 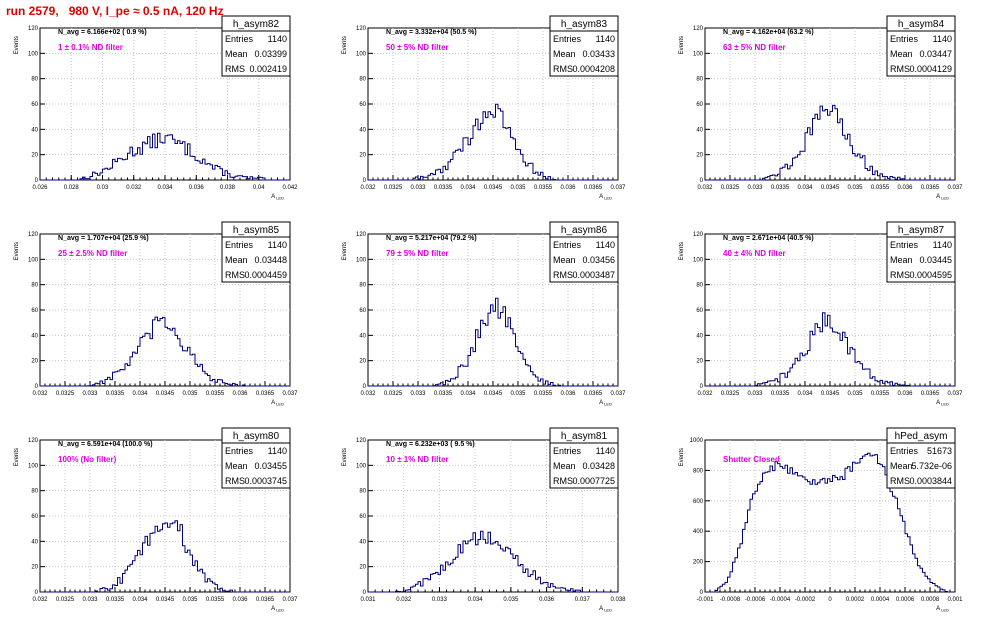 What do you see at coordinates (256, 436) in the screenshot?
I see `histogram-name: h_asym80` at bounding box center [256, 436].